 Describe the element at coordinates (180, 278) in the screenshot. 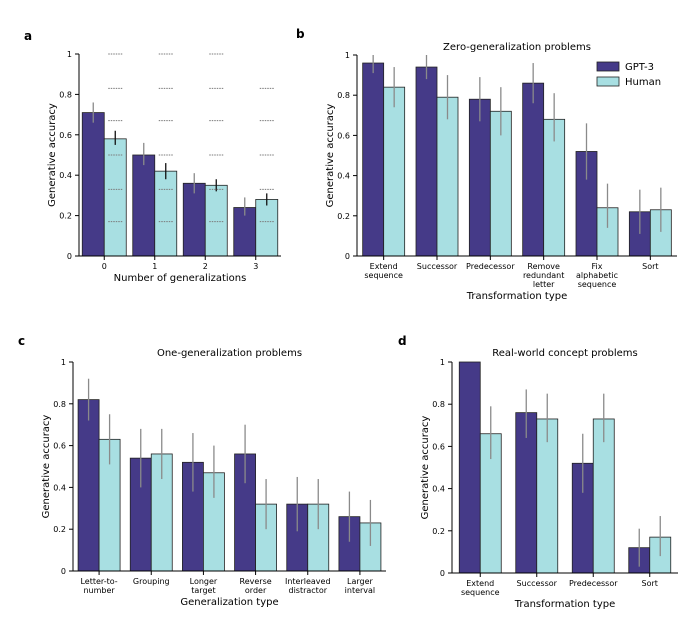

I see `x-axis-label: Number of generalizations` at that location.